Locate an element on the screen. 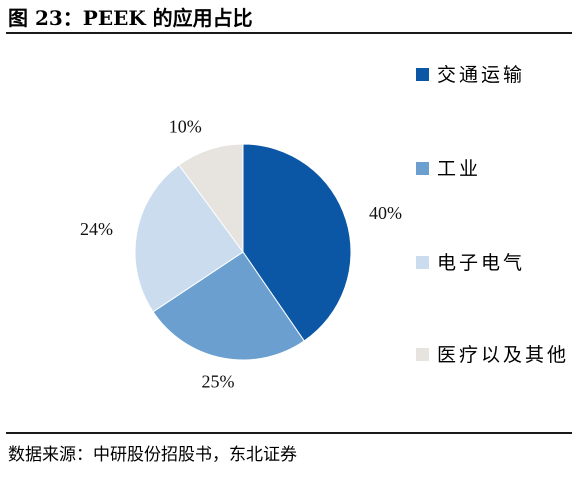  pie-slice-electronics is located at coordinates (189, 238).